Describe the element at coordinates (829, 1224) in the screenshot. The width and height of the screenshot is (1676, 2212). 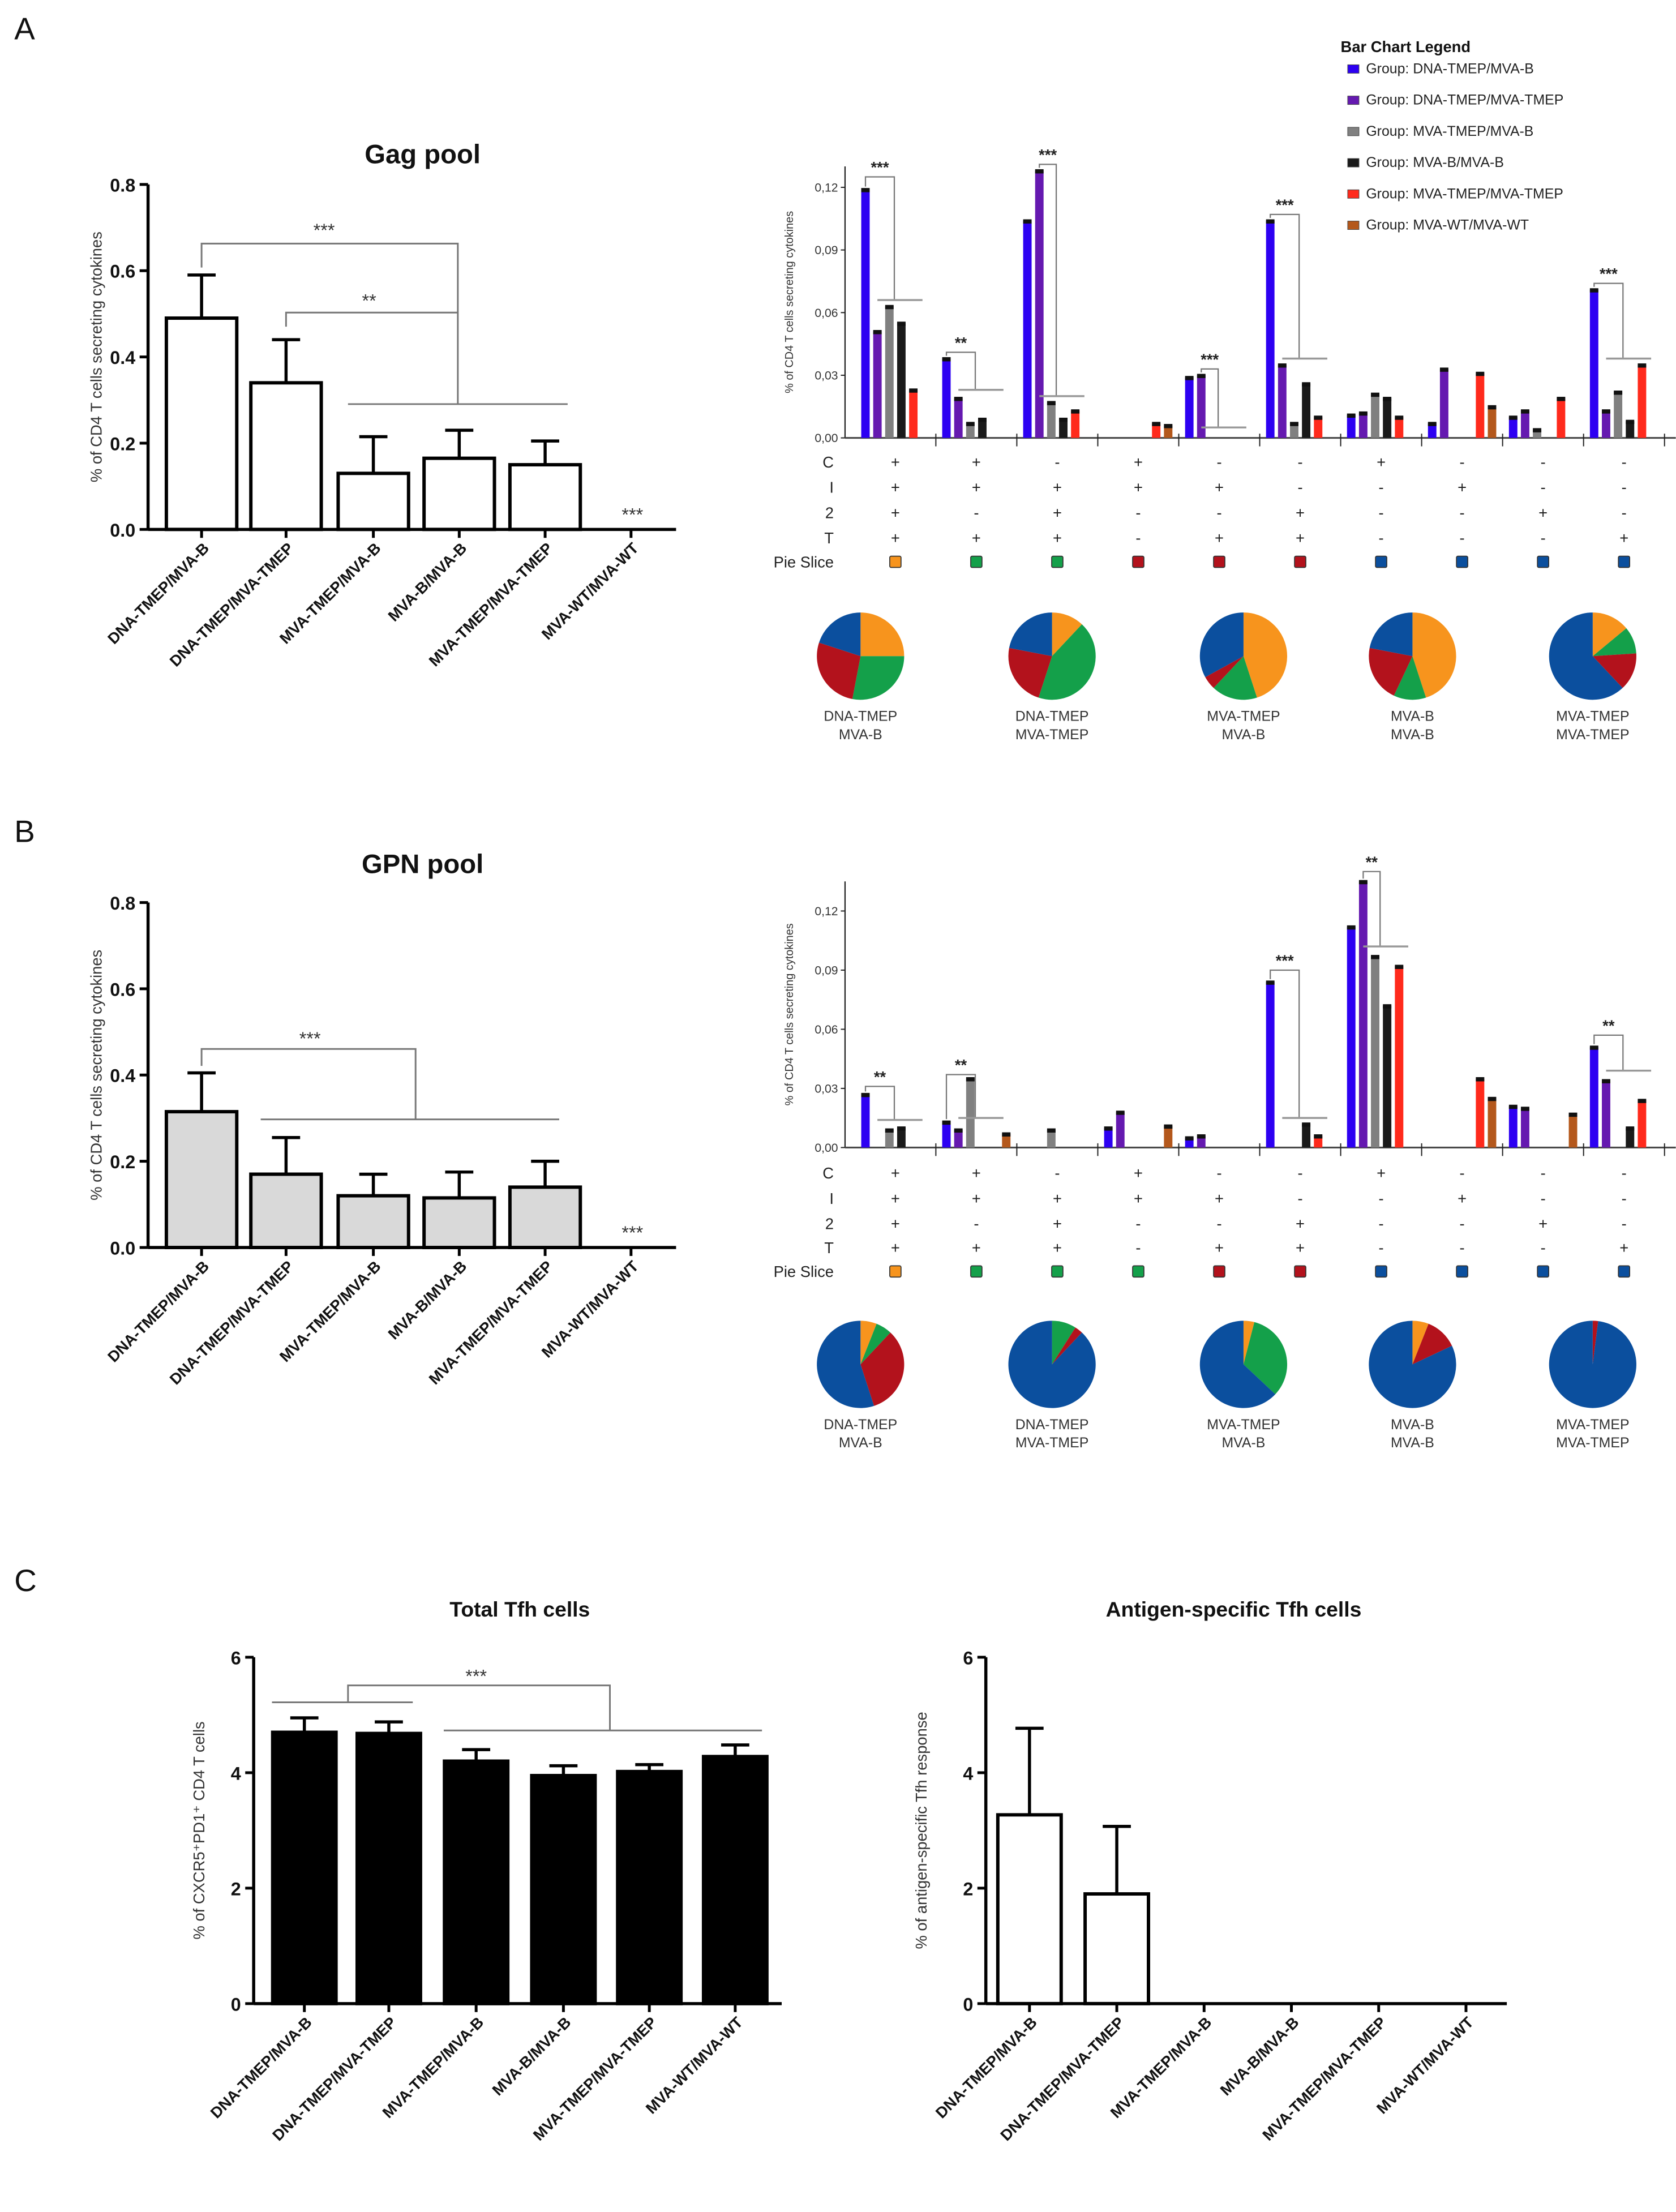
I see `cytokine-row-label: 2` at that location.